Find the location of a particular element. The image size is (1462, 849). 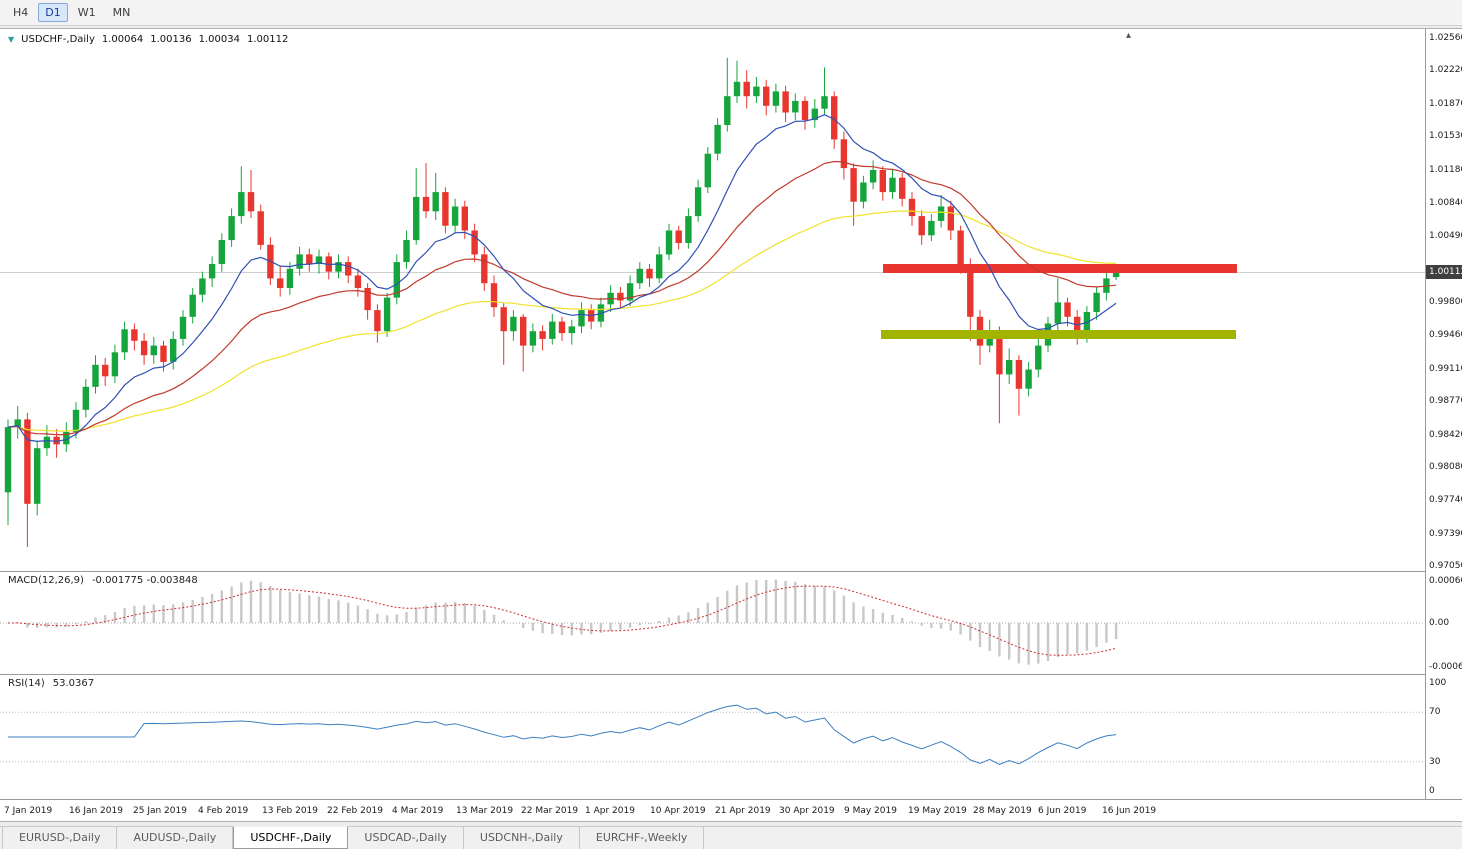

current-price-badge: 1.00112 is located at coordinates (1444, 272).